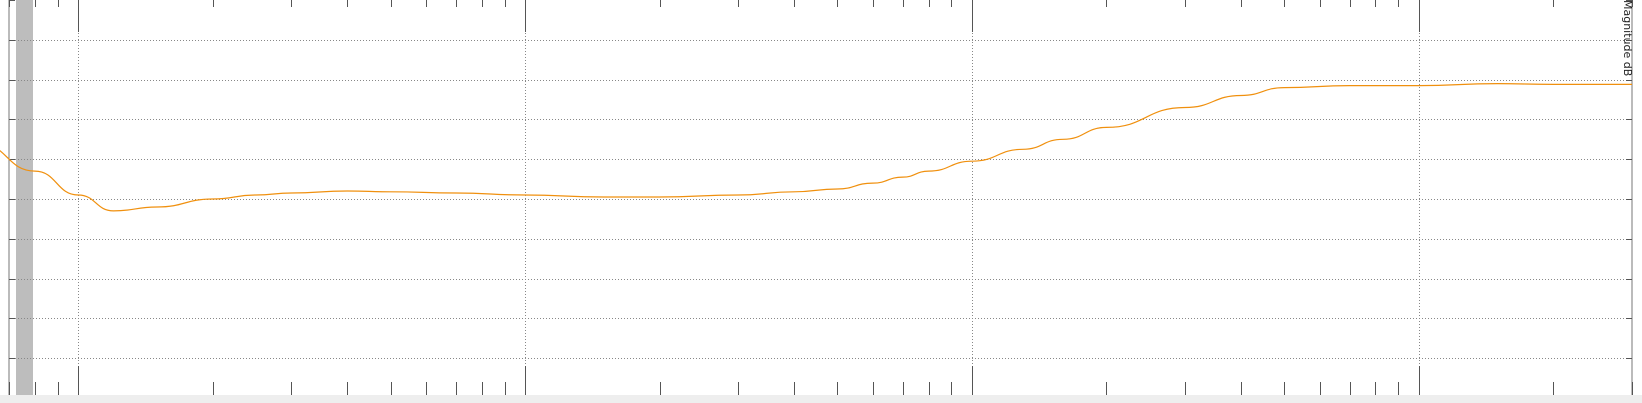 This screenshot has height=403, width=1642. What do you see at coordinates (821, 399) in the screenshot?
I see `bottom-strip` at bounding box center [821, 399].